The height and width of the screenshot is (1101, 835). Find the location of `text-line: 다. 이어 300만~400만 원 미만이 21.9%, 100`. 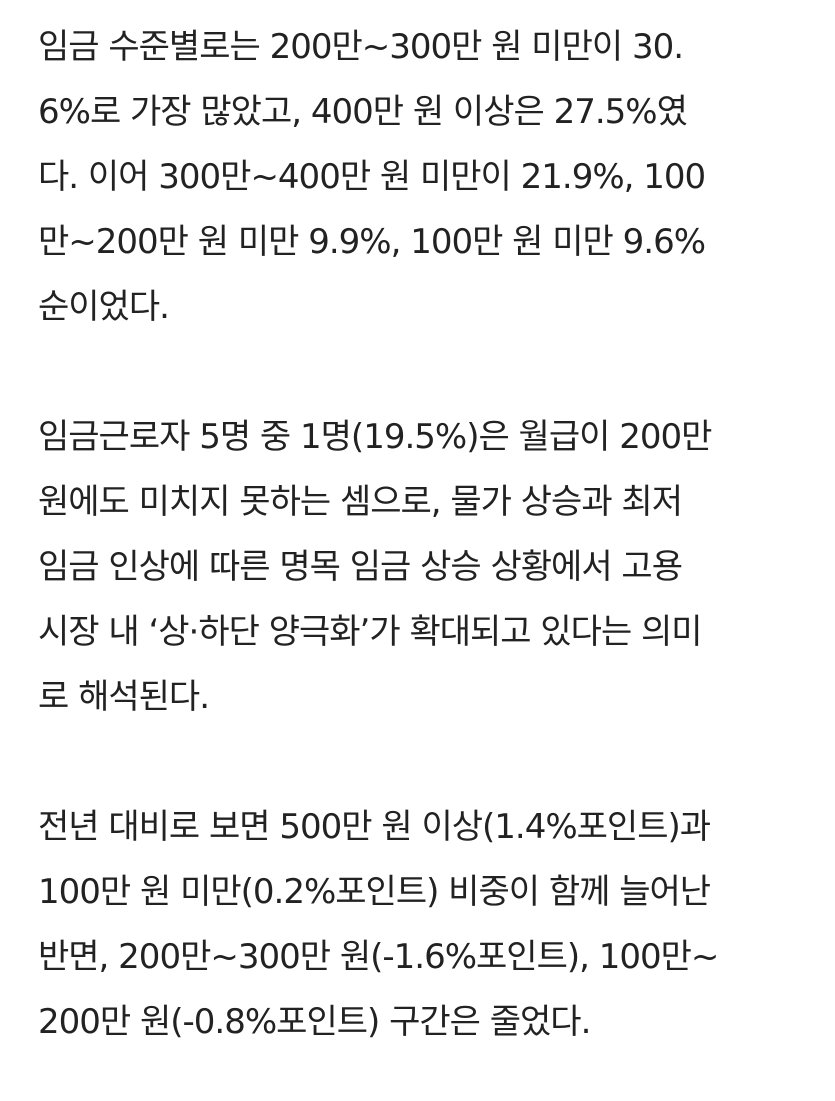

text-line: 다. 이어 300만~400만 원 미만이 21.9%, 100 is located at coordinates (372, 177).